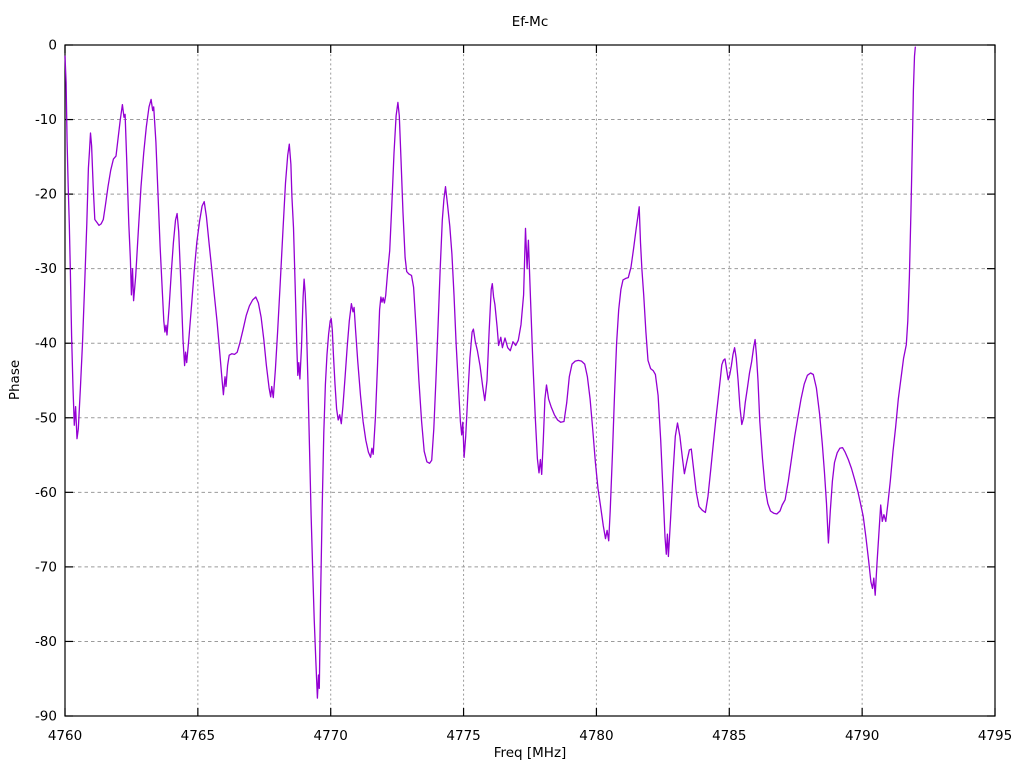  Describe the element at coordinates (15, 380) in the screenshot. I see `y-axis-label: Phase` at that location.